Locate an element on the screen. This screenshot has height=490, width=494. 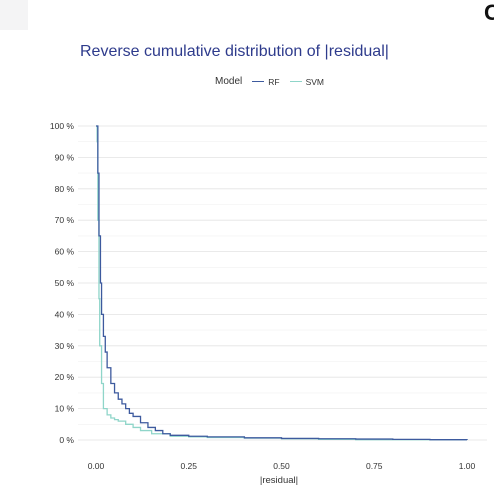
y-tick-label: 50 % is located at coordinates (65, 283).